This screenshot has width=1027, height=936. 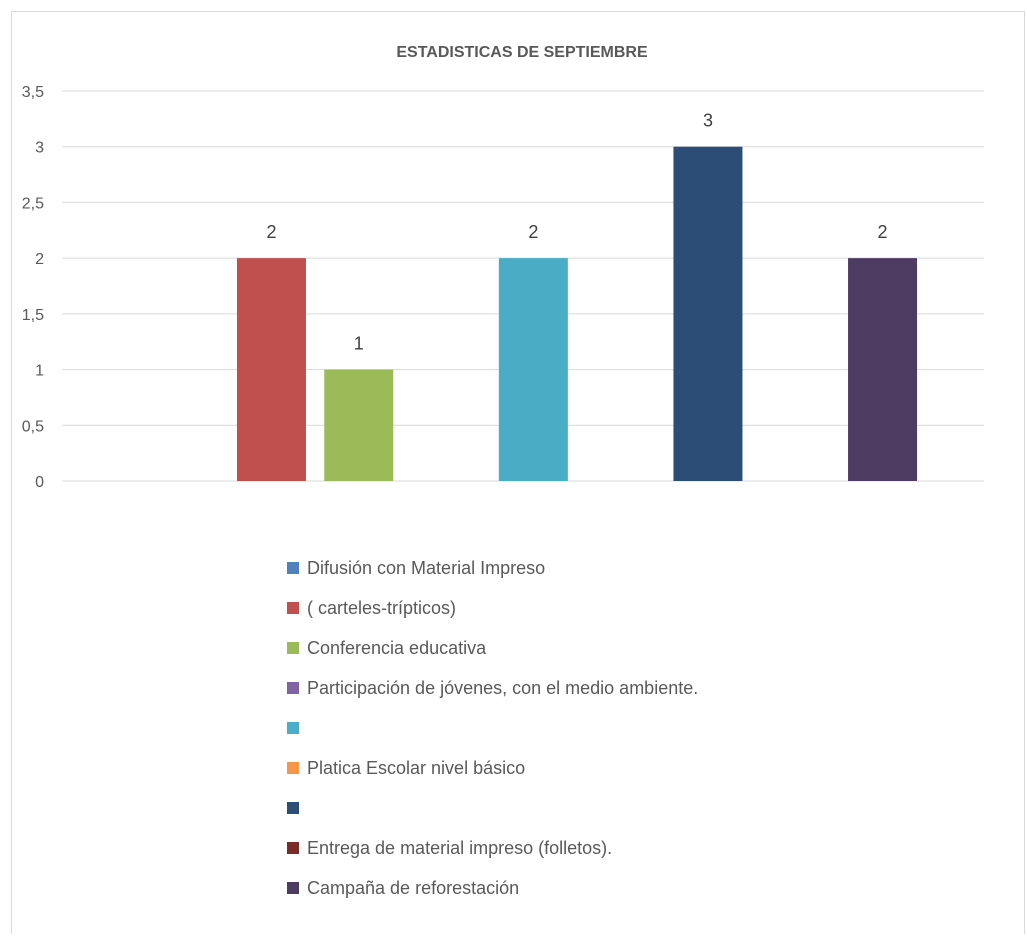 I want to click on y-tick-label: 3, so click(x=39, y=148).